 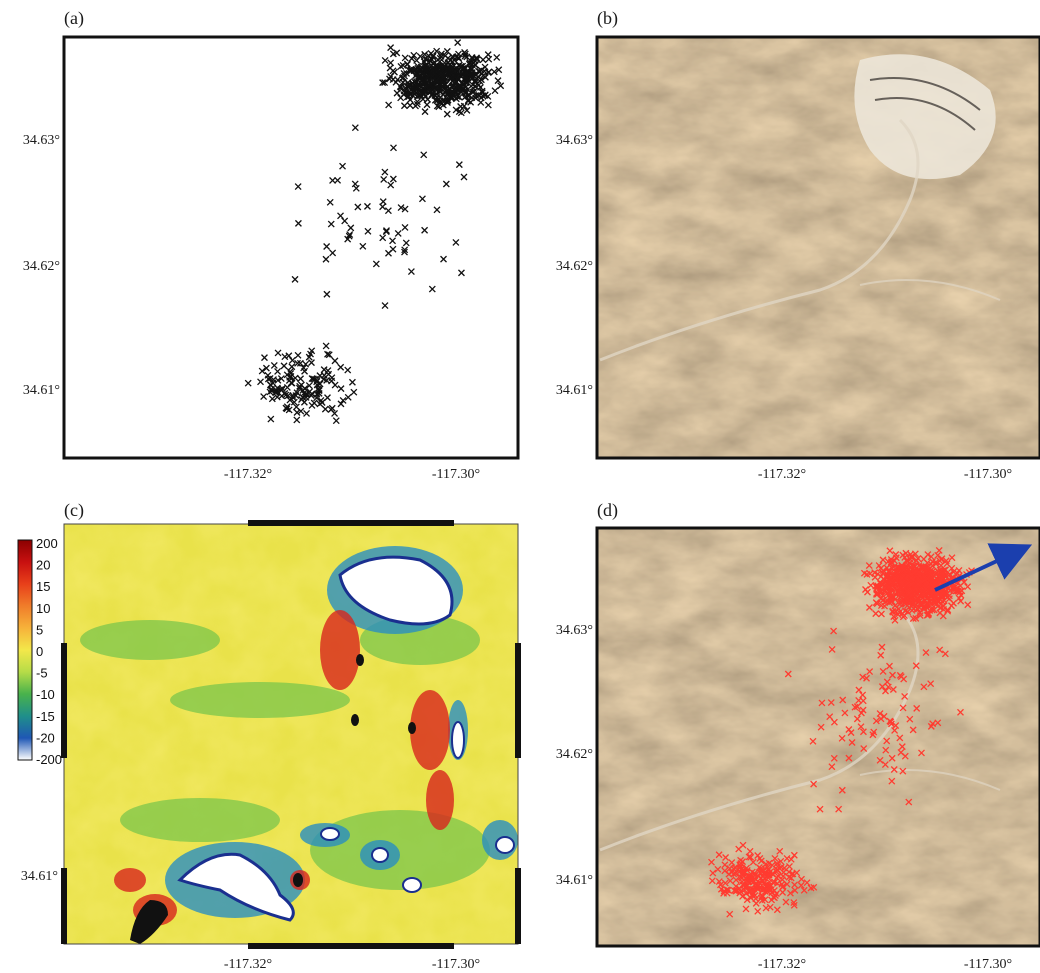 What do you see at coordinates (47, 543) in the screenshot?
I see `colorbar-label: 200` at bounding box center [47, 543].